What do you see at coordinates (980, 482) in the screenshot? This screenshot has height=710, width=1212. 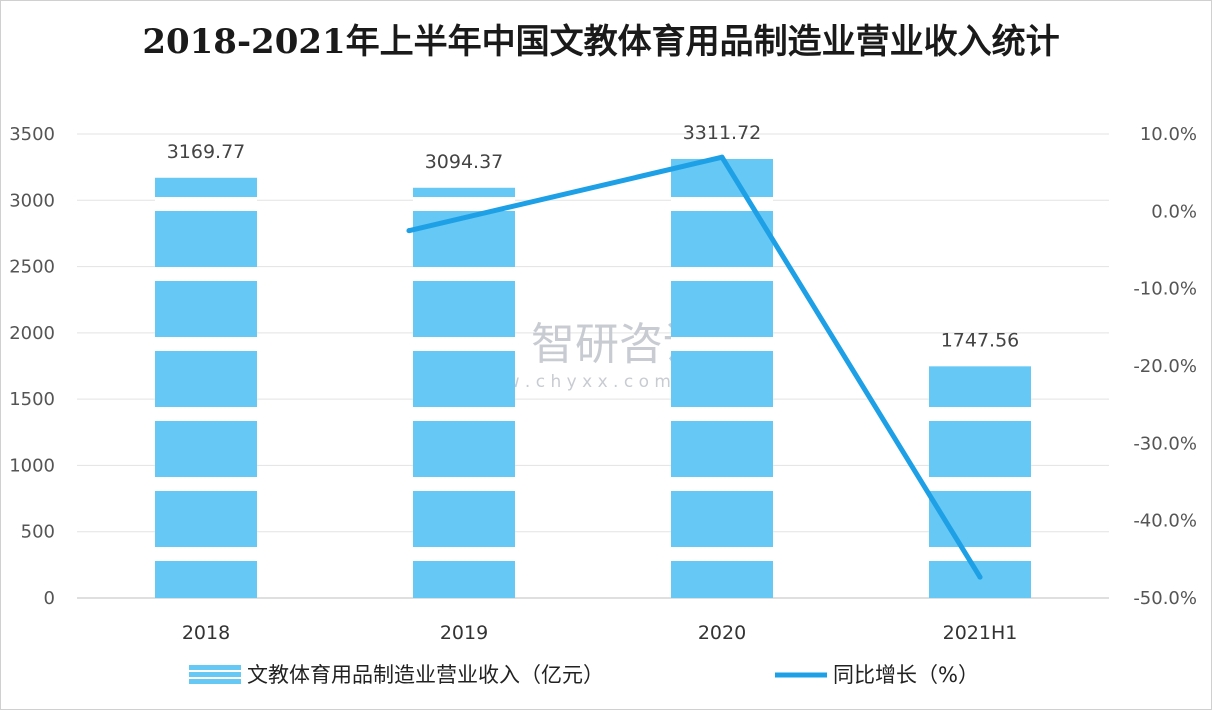 I see `bar-2021H1` at bounding box center [980, 482].